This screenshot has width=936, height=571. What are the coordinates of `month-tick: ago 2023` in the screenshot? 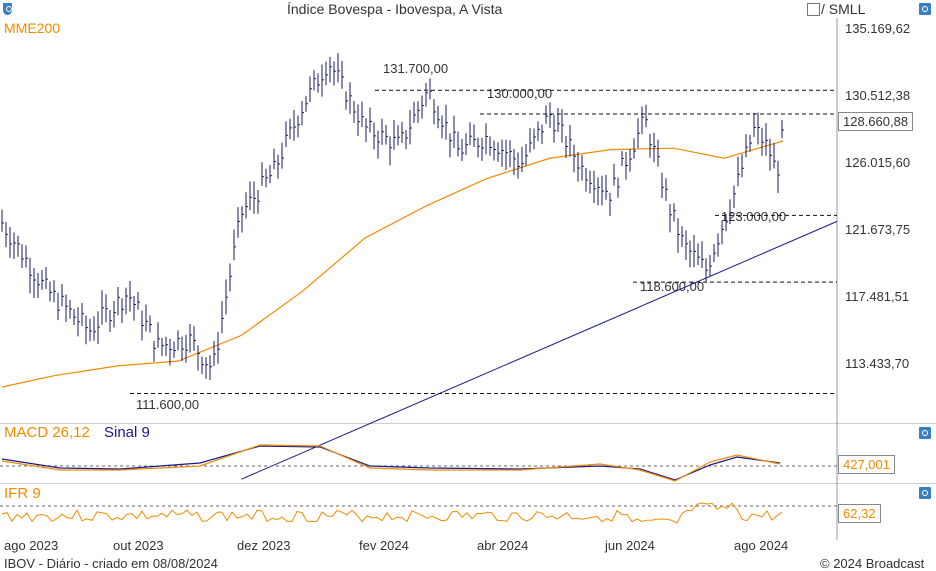 It's located at (31, 545).